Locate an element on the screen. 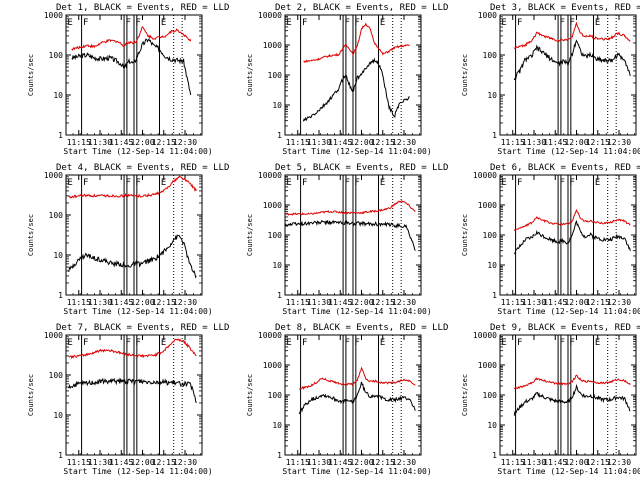 The image size is (640, 480). panel-title: Det 2, BLACK = Events, RED = LLD is located at coordinates (361, 8).